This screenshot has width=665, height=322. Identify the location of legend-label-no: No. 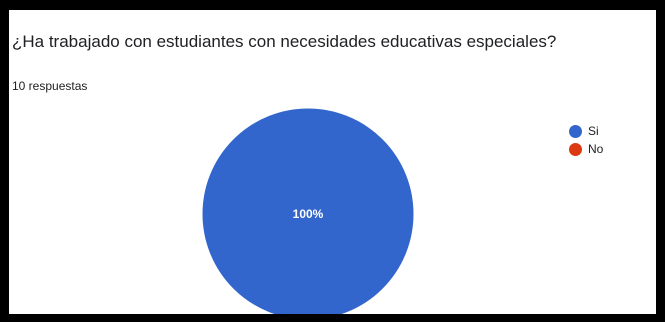
(596, 149).